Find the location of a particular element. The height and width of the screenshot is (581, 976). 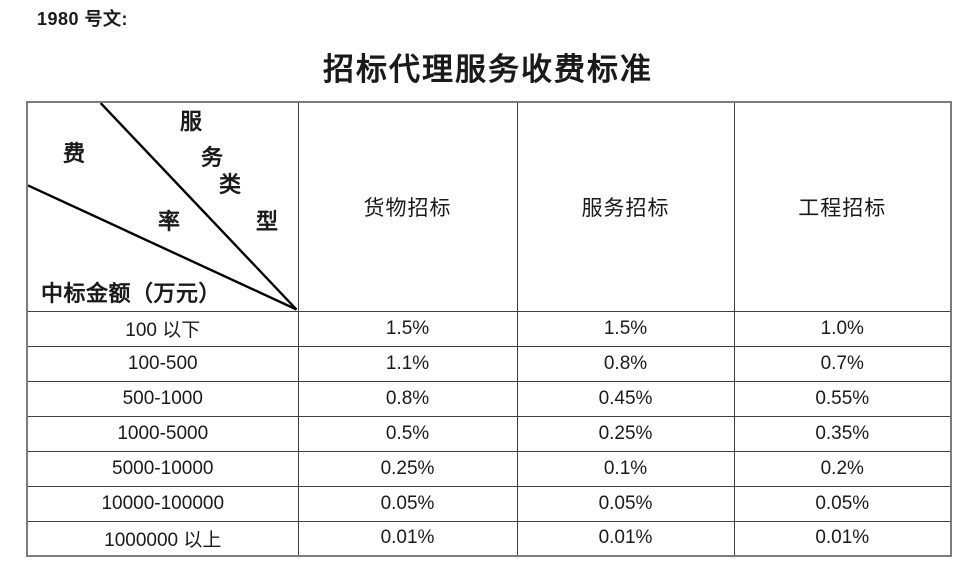

table-row: 100 以下 1.5% 1.5% 1.0% is located at coordinates (489, 328).